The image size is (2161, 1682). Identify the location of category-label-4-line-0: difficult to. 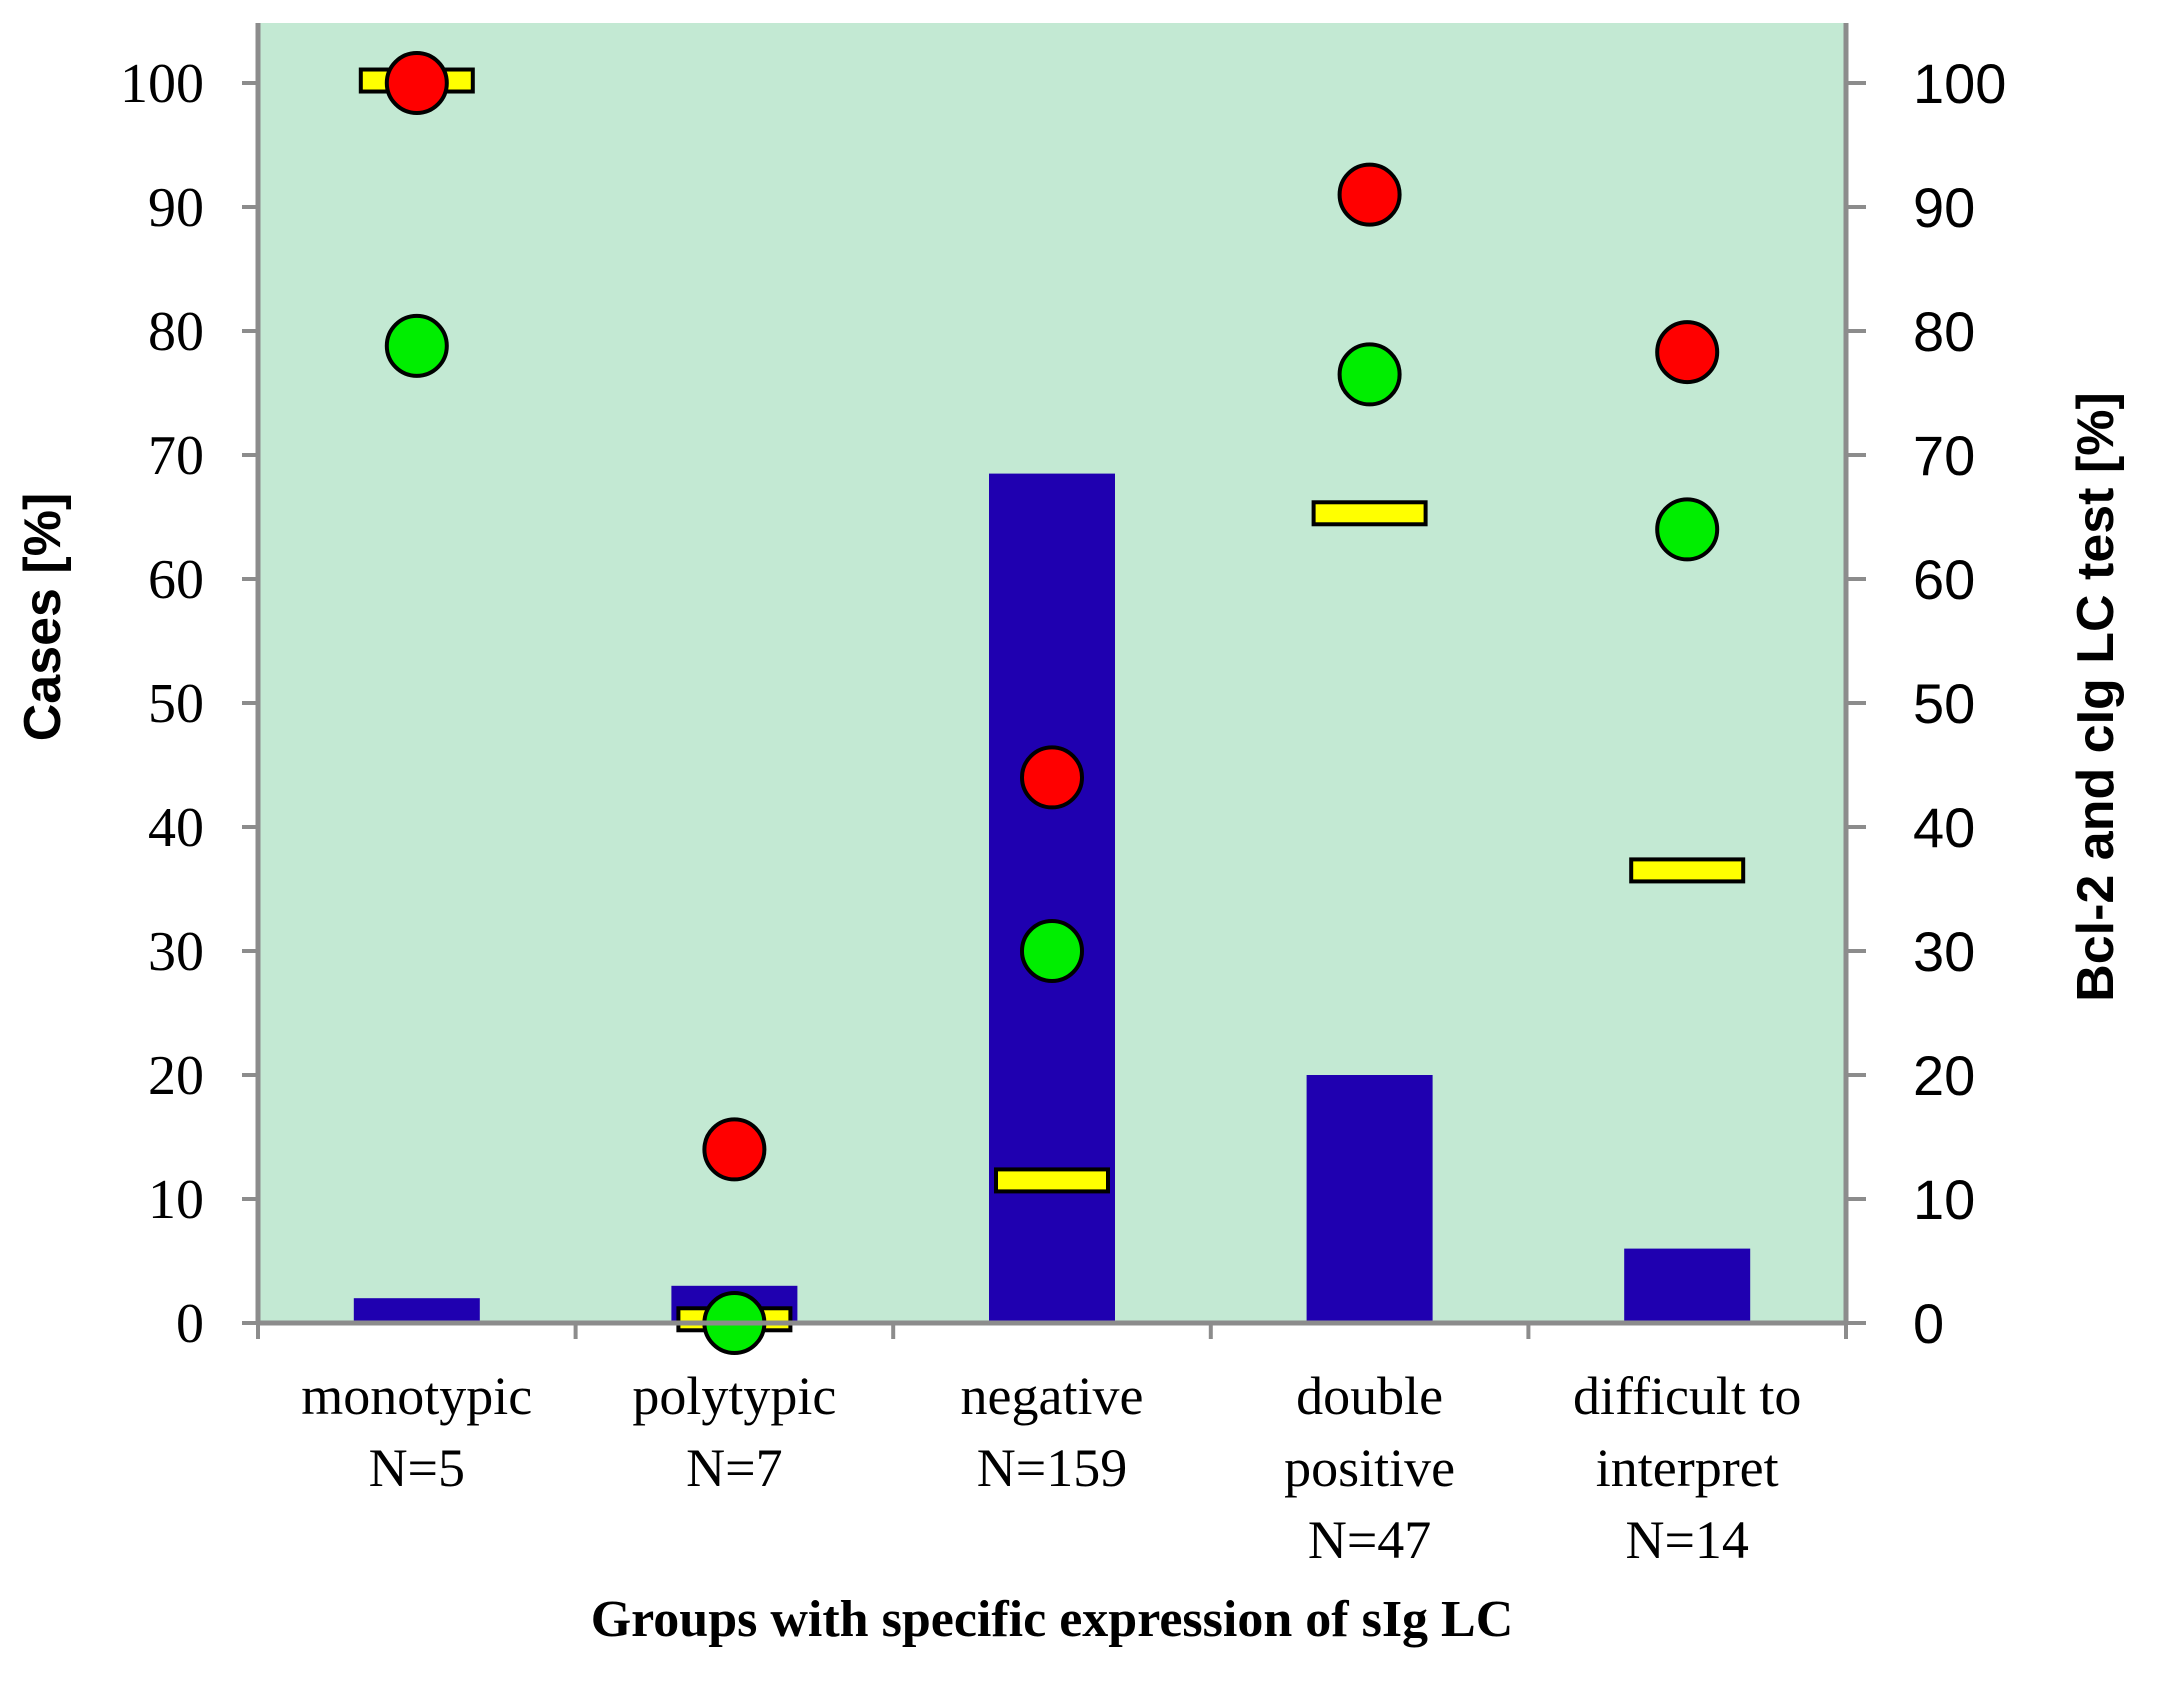
(1687, 1396).